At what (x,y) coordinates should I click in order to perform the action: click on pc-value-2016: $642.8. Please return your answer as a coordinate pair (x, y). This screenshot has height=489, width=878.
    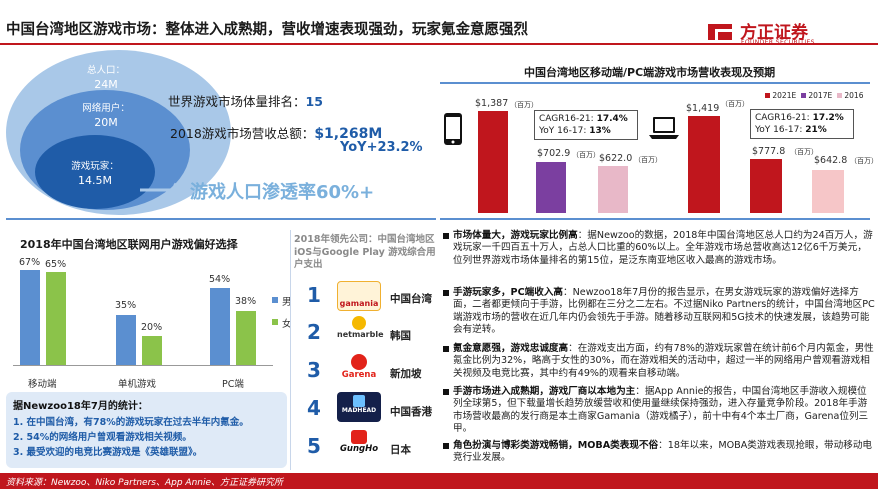
    Looking at the image, I should click on (831, 160).